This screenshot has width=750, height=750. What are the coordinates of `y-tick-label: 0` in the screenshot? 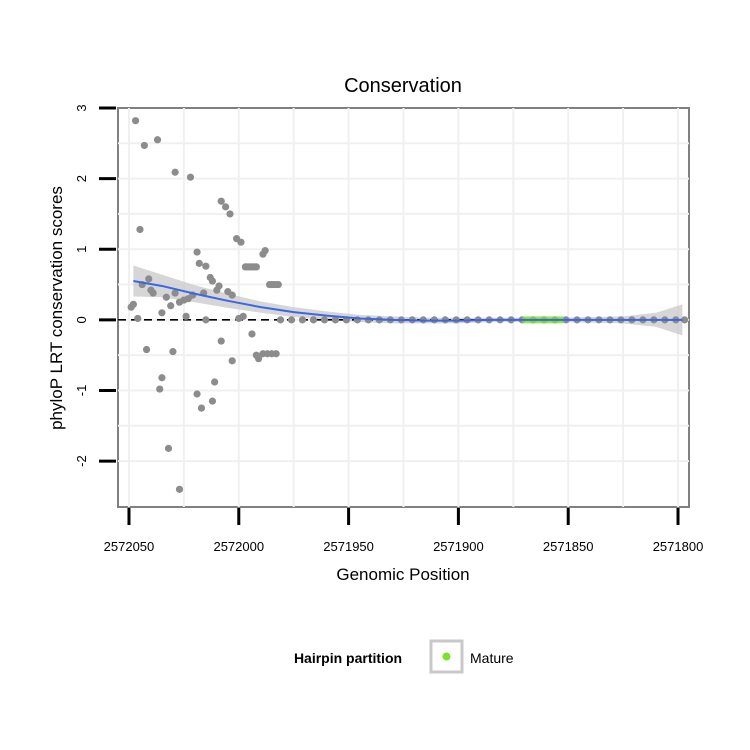 It's located at (81, 319).